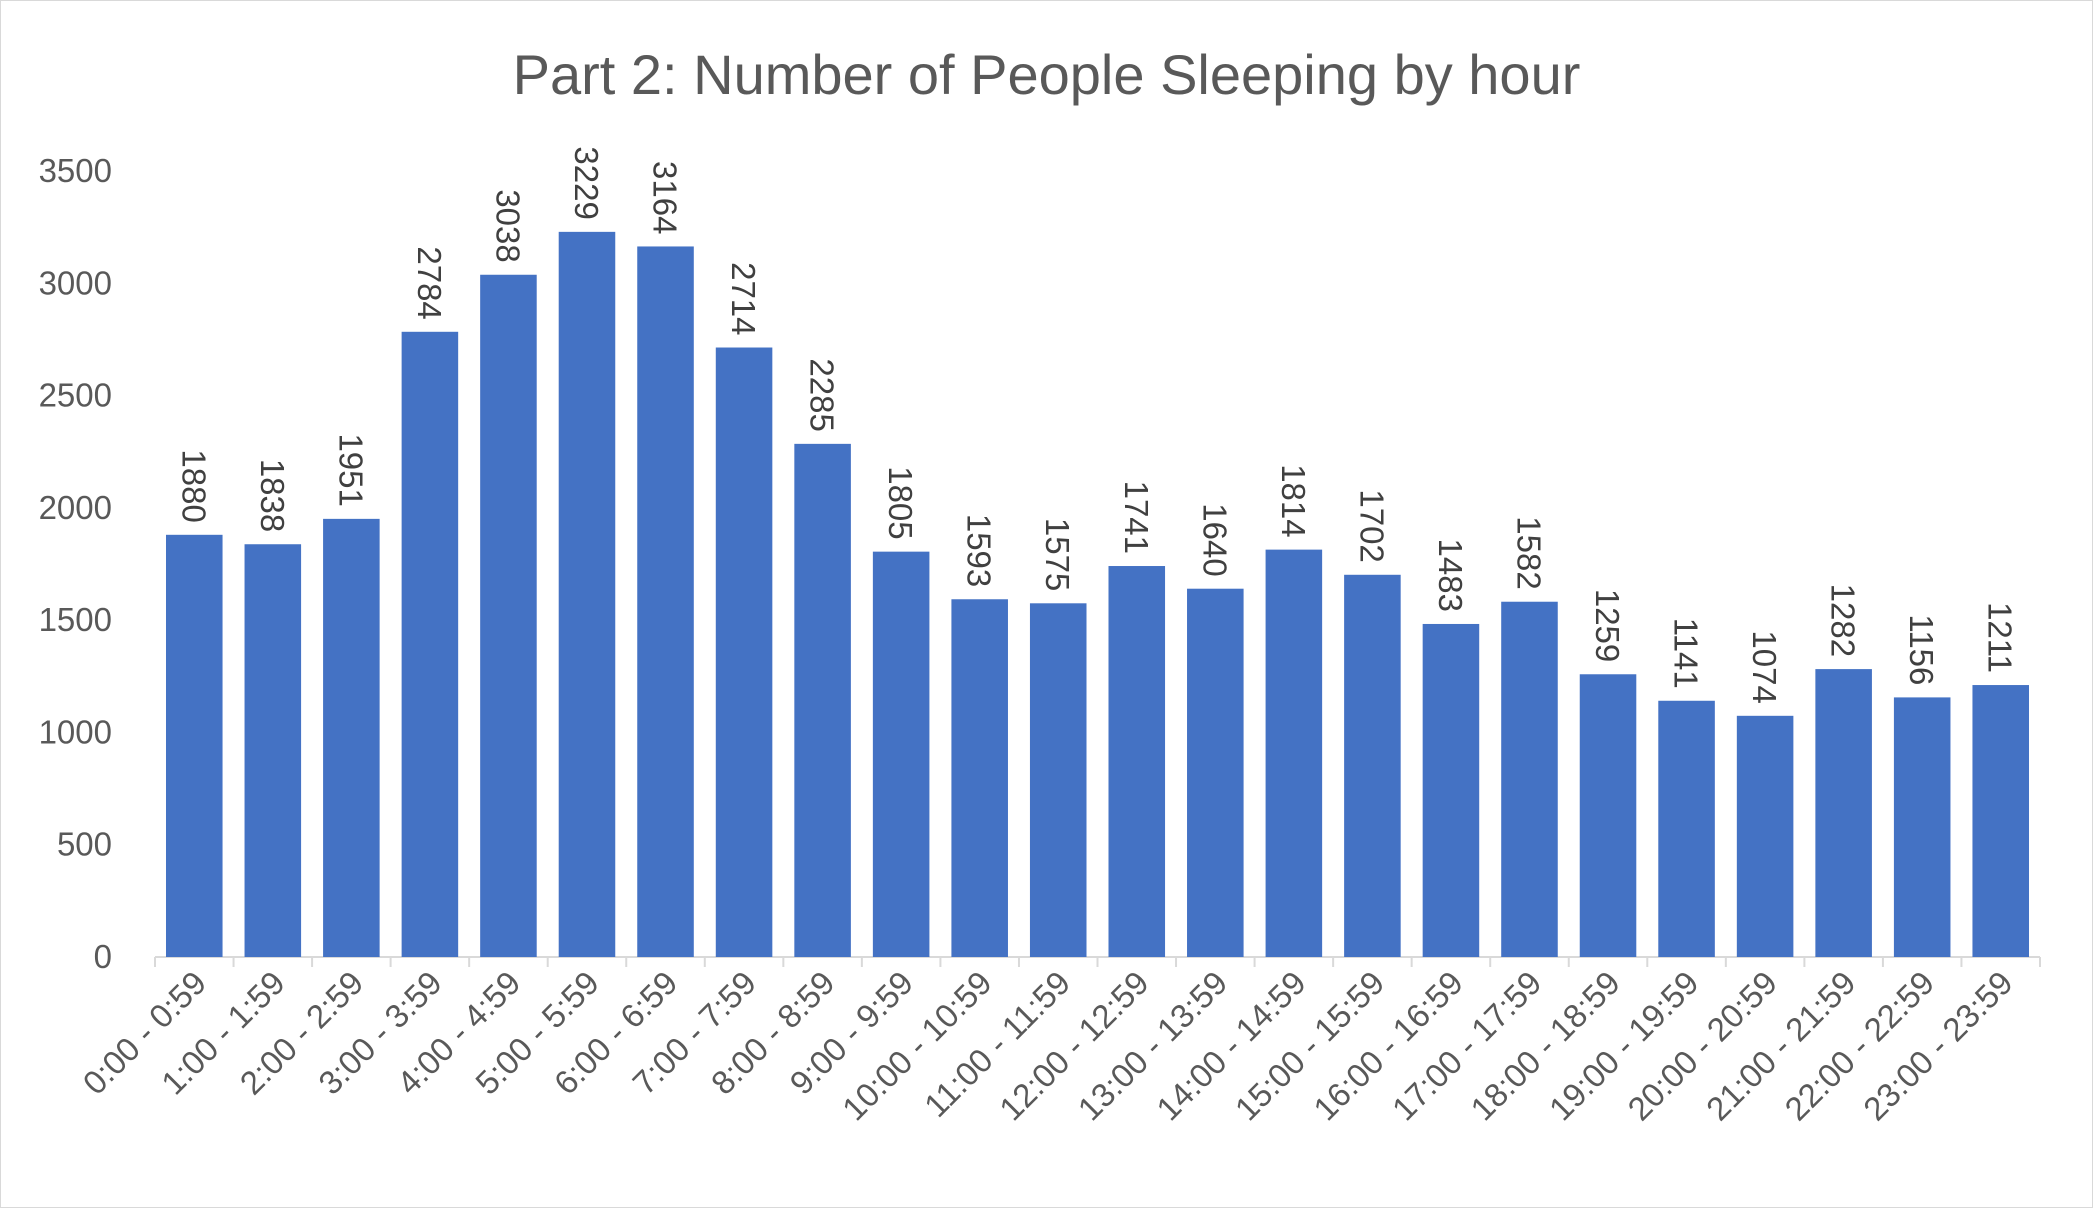 This screenshot has height=1208, width=2093. What do you see at coordinates (586, 182) in the screenshot?
I see `data-label: 3229` at bounding box center [586, 182].